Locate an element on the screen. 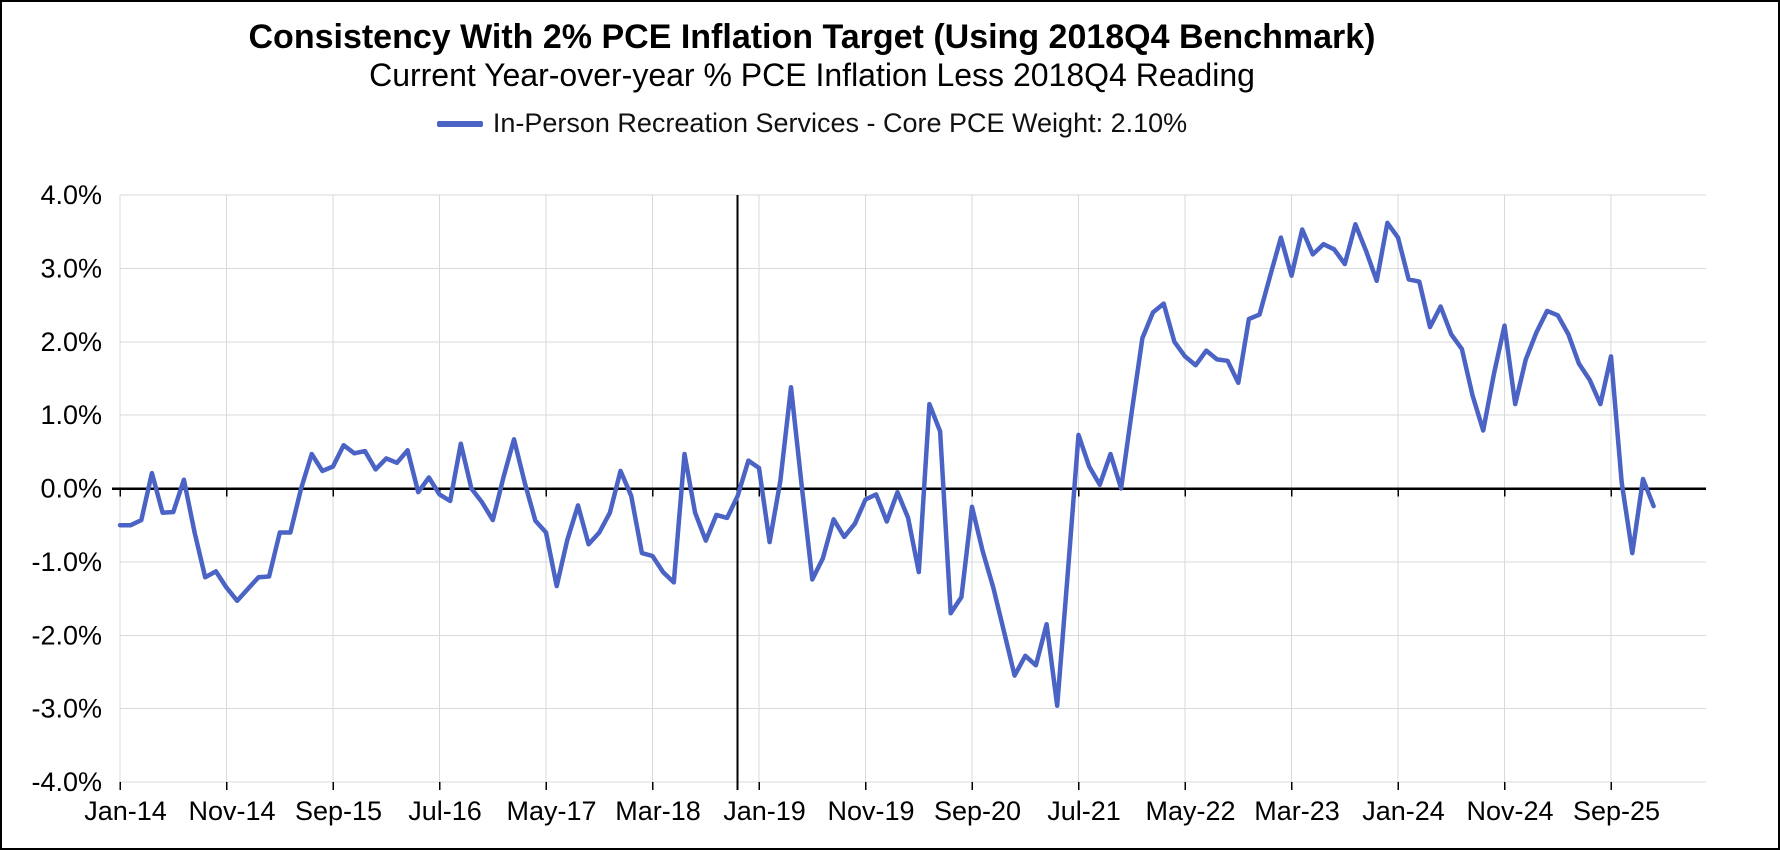 The width and height of the screenshot is (1780, 850). y-tick-label: -1.0% is located at coordinates (66, 562).